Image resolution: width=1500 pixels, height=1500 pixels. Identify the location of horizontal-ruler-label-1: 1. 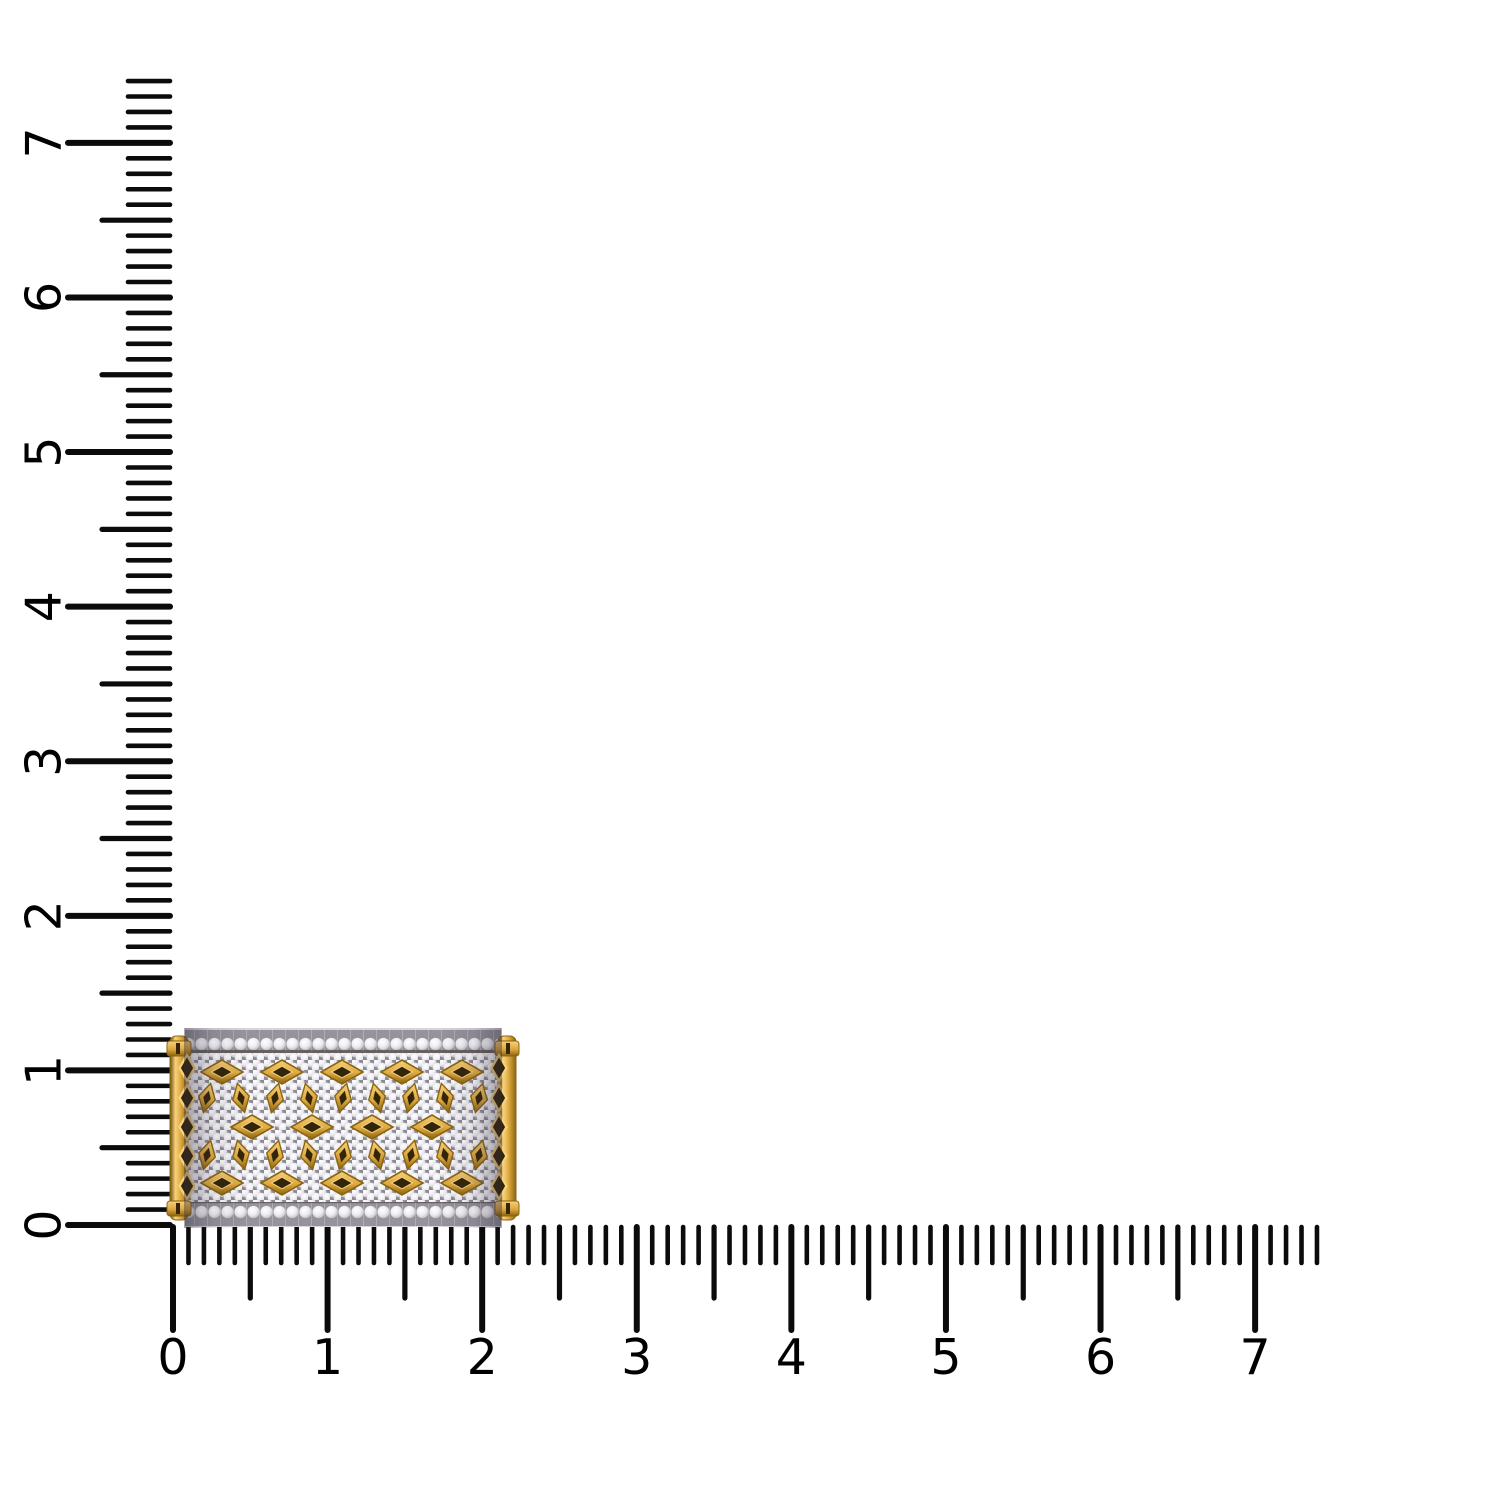
(327, 1357).